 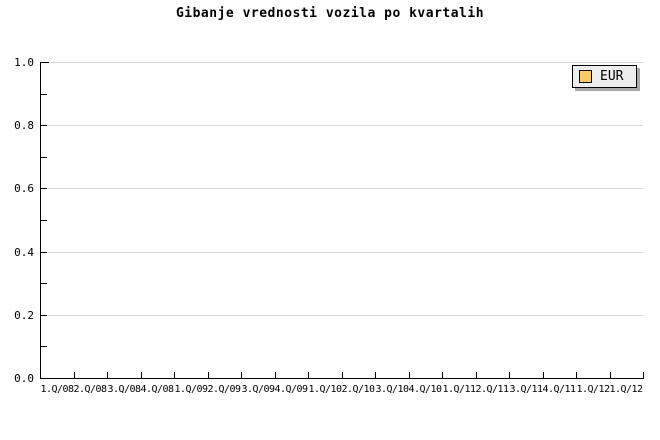 What do you see at coordinates (559, 389) in the screenshot?
I see `x-tick-label: 4.Q/11` at bounding box center [559, 389].